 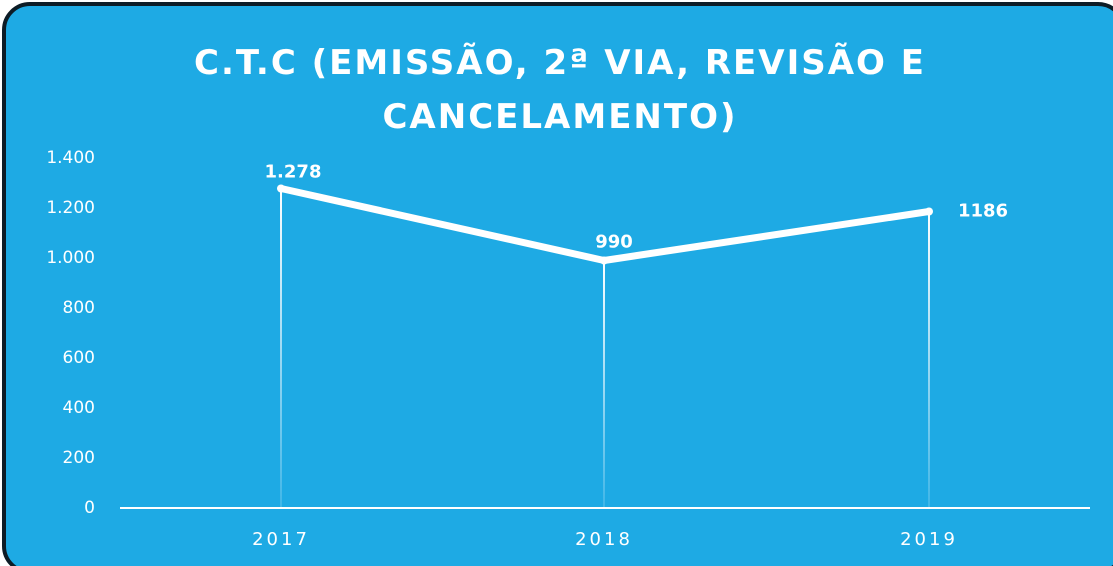 What do you see at coordinates (70, 258) in the screenshot?
I see `y-tick-label: 1.000` at bounding box center [70, 258].